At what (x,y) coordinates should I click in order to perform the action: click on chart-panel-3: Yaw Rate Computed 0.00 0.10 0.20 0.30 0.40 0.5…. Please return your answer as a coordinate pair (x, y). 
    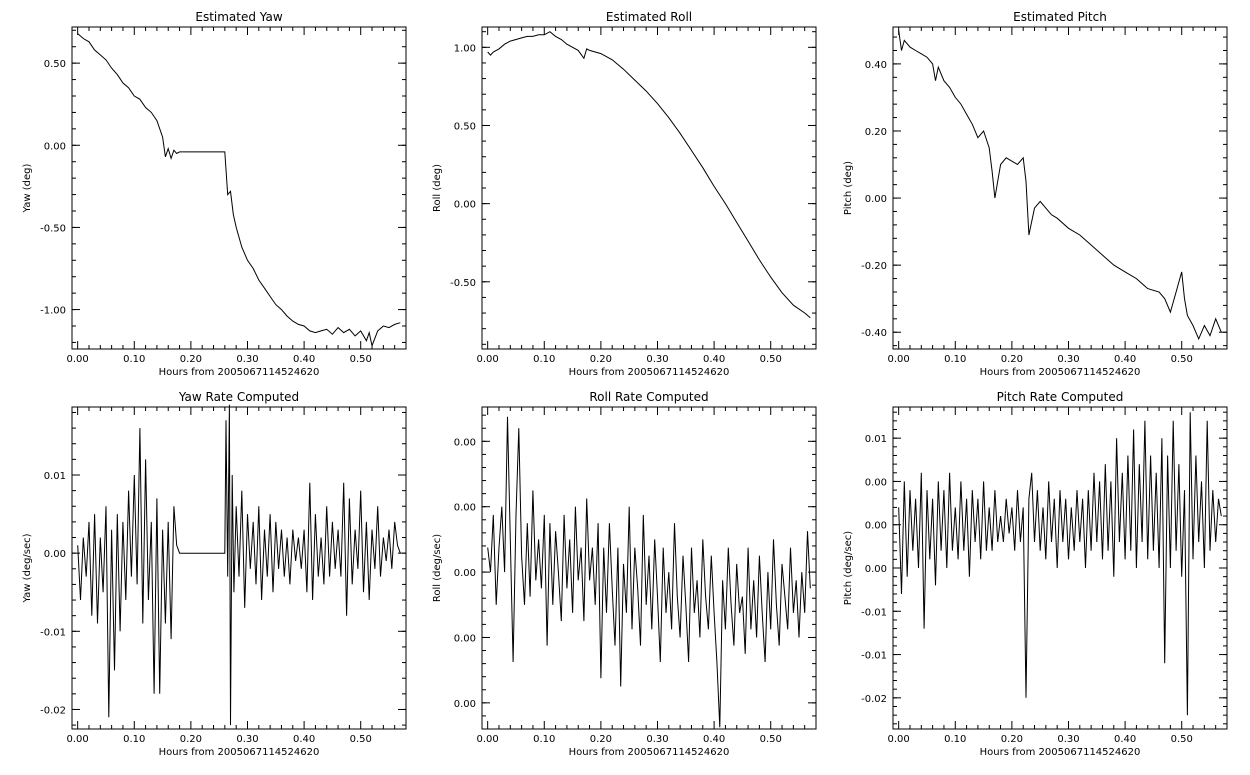
    Looking at the image, I should click on (214, 574).